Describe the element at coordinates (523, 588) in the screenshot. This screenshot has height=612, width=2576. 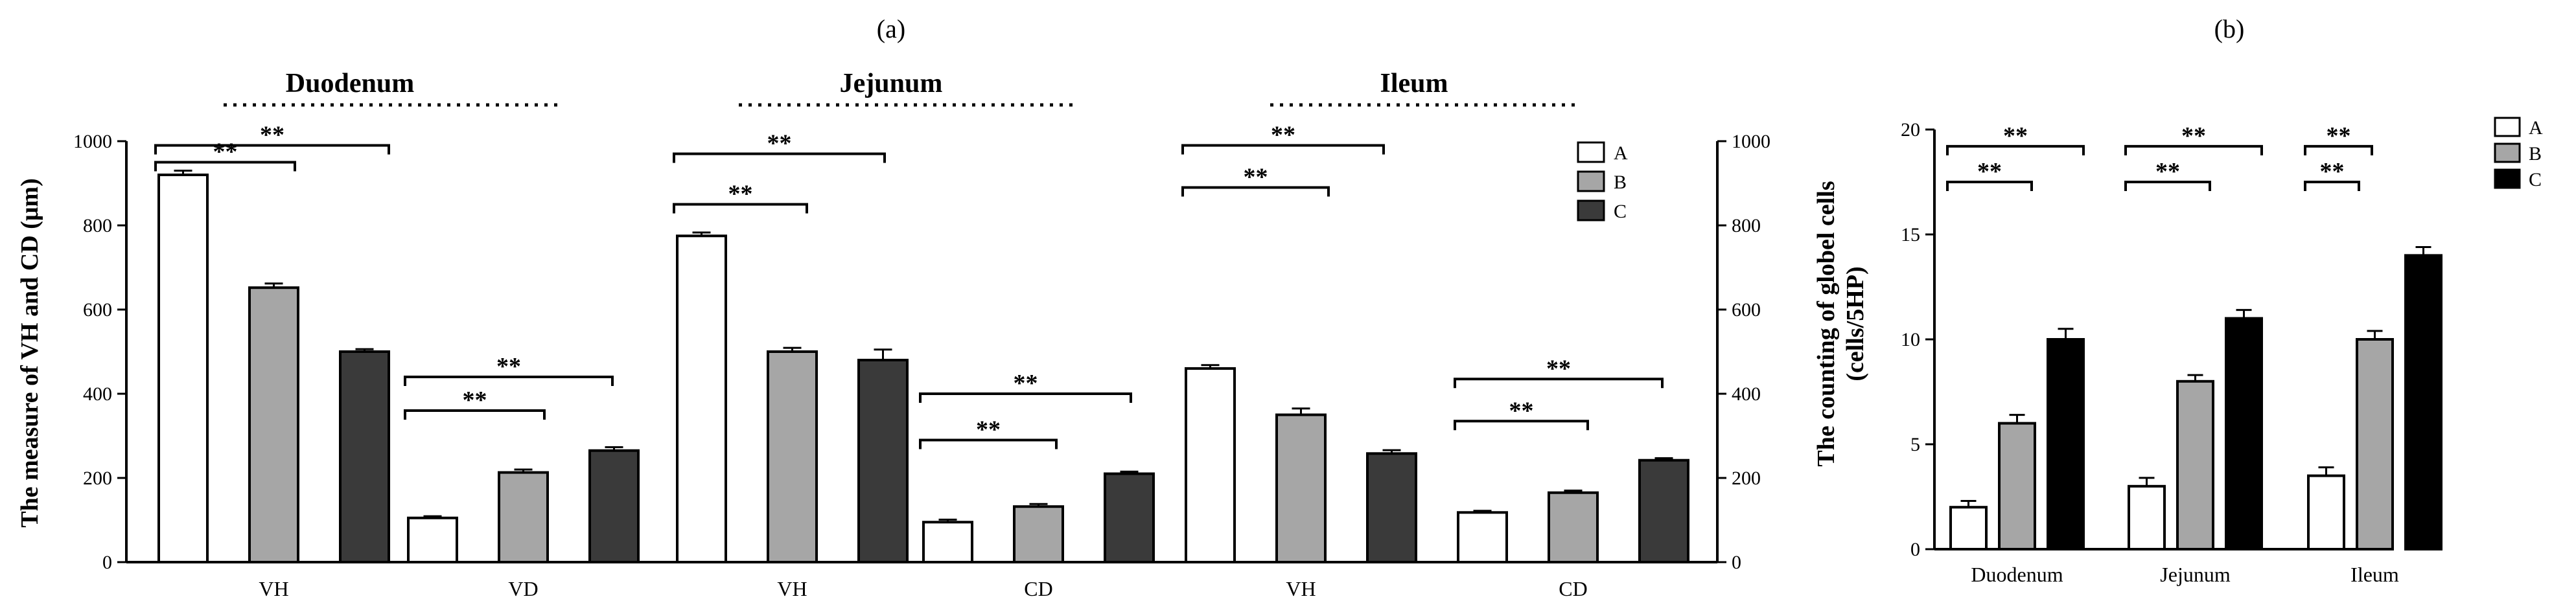
I see `x-category-label: VD` at that location.